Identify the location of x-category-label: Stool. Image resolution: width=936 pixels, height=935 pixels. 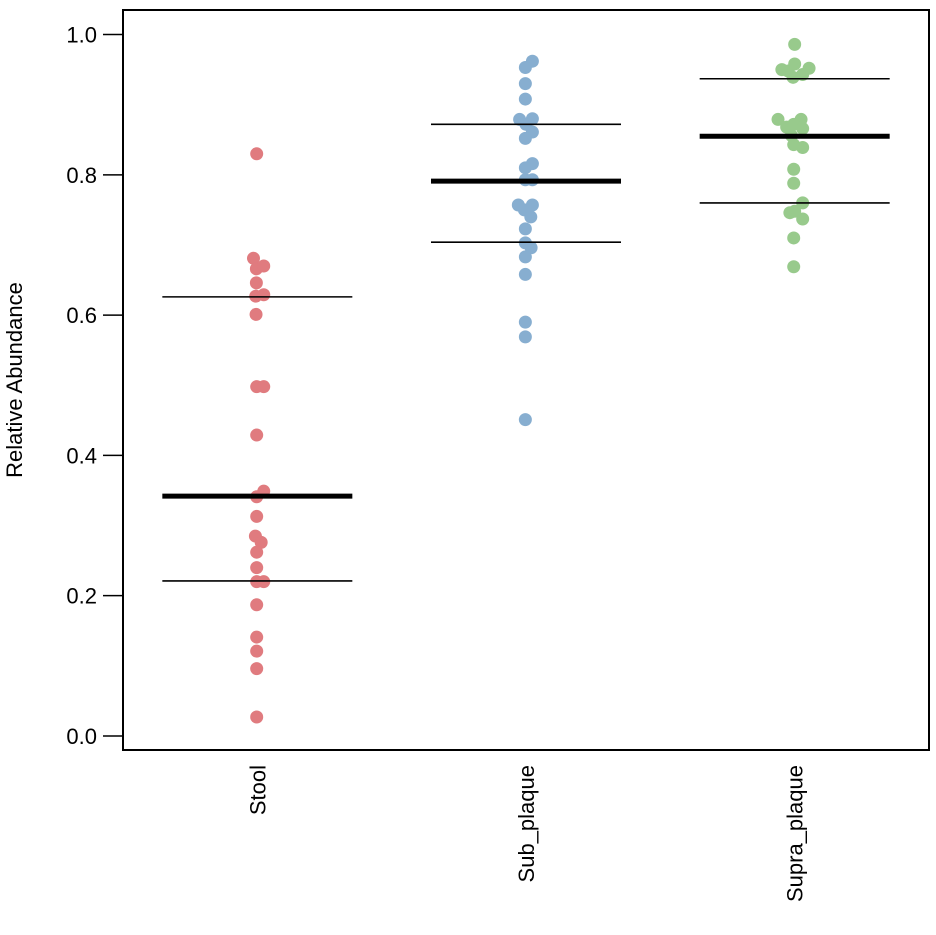
(257, 790).